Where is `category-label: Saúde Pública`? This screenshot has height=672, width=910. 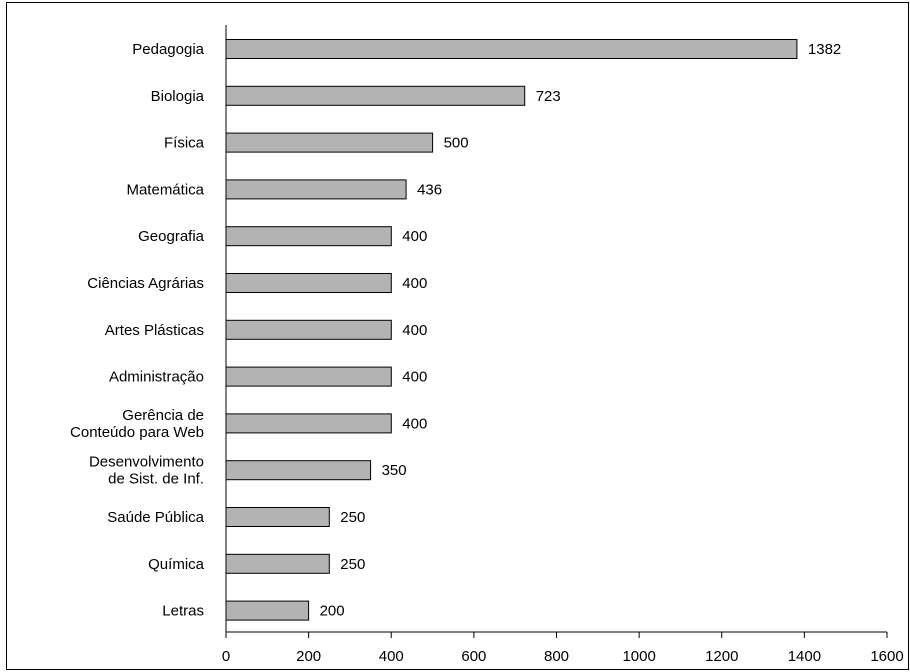 category-label: Saúde Pública is located at coordinates (155, 517).